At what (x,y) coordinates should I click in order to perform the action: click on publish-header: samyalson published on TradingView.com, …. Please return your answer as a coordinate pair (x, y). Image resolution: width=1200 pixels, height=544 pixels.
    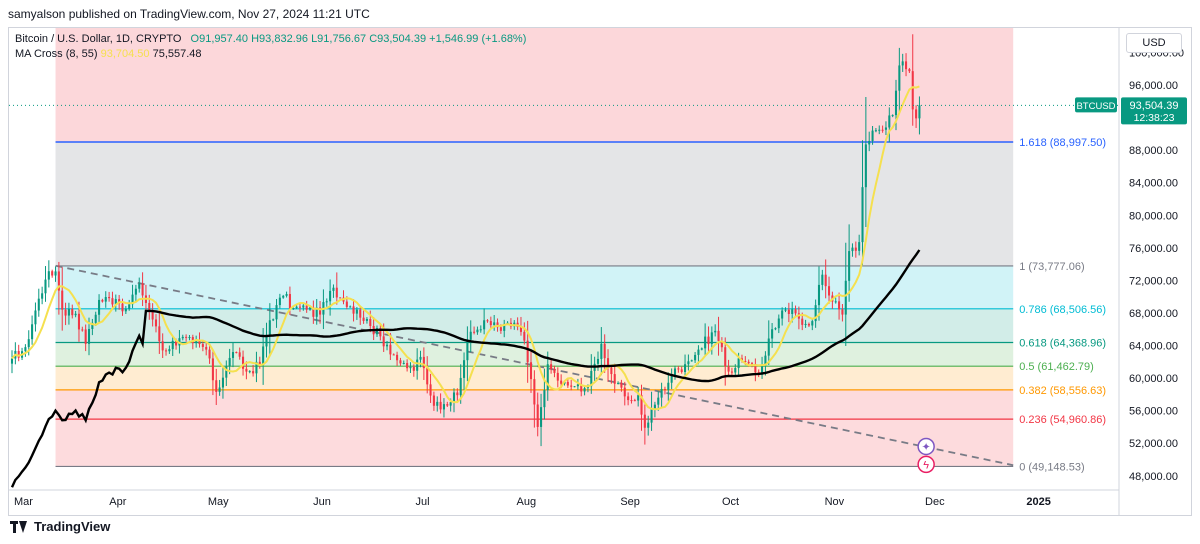
    Looking at the image, I should click on (189, 14).